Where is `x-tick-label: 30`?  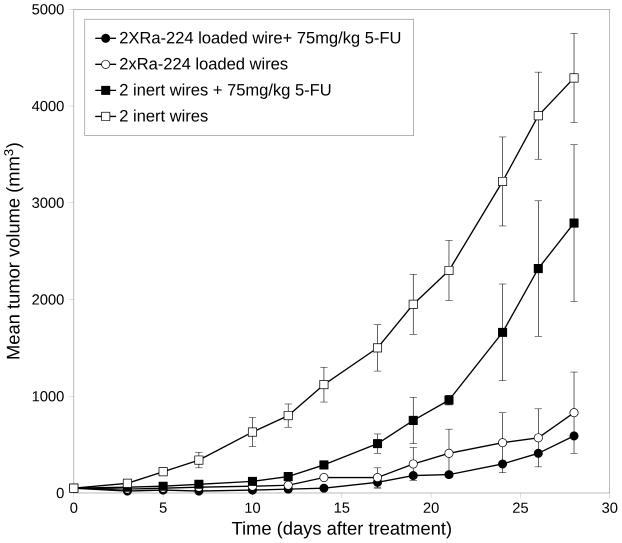 x-tick-label: 30 is located at coordinates (610, 508).